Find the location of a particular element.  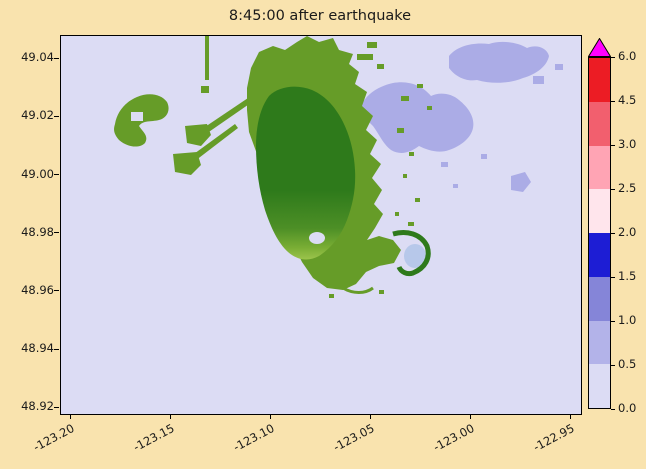

y-tick-label: 48.96 is located at coordinates (37, 289).